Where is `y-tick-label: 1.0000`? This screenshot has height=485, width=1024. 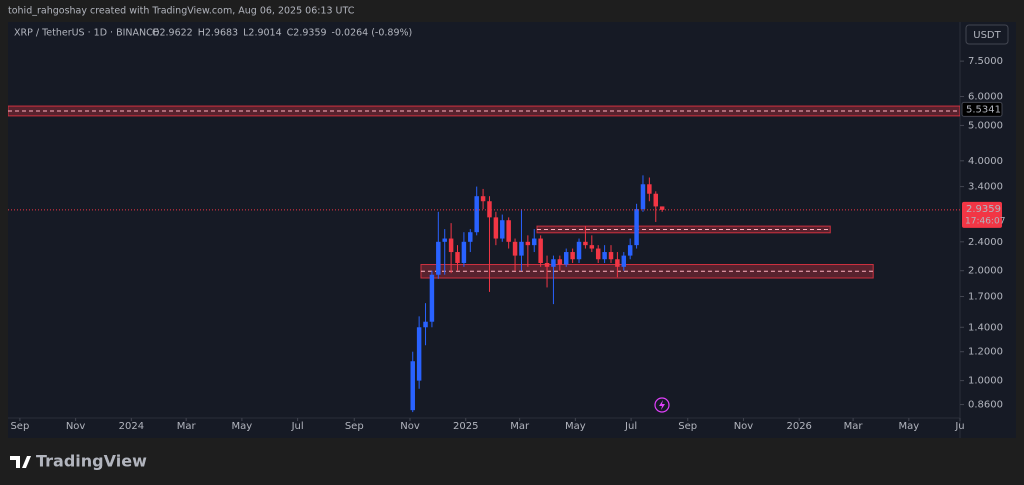
y-tick-label: 1.0000 is located at coordinates (985, 381).